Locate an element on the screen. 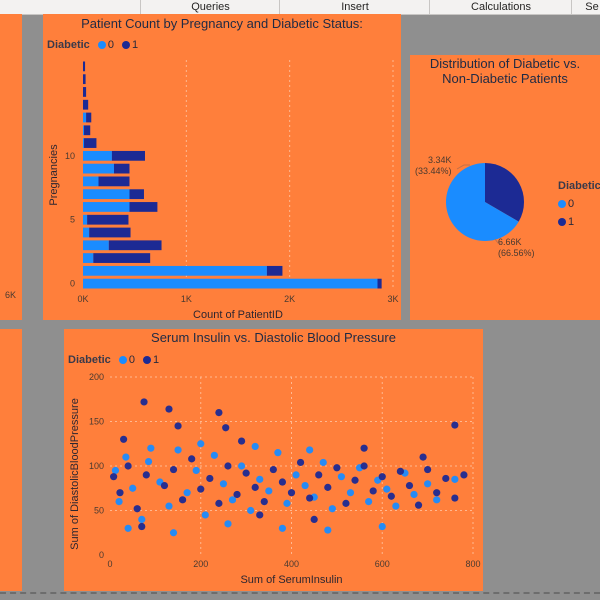 This screenshot has width=600, height=600. x-axis-title: Sum of SerumInsulin is located at coordinates (291, 580).